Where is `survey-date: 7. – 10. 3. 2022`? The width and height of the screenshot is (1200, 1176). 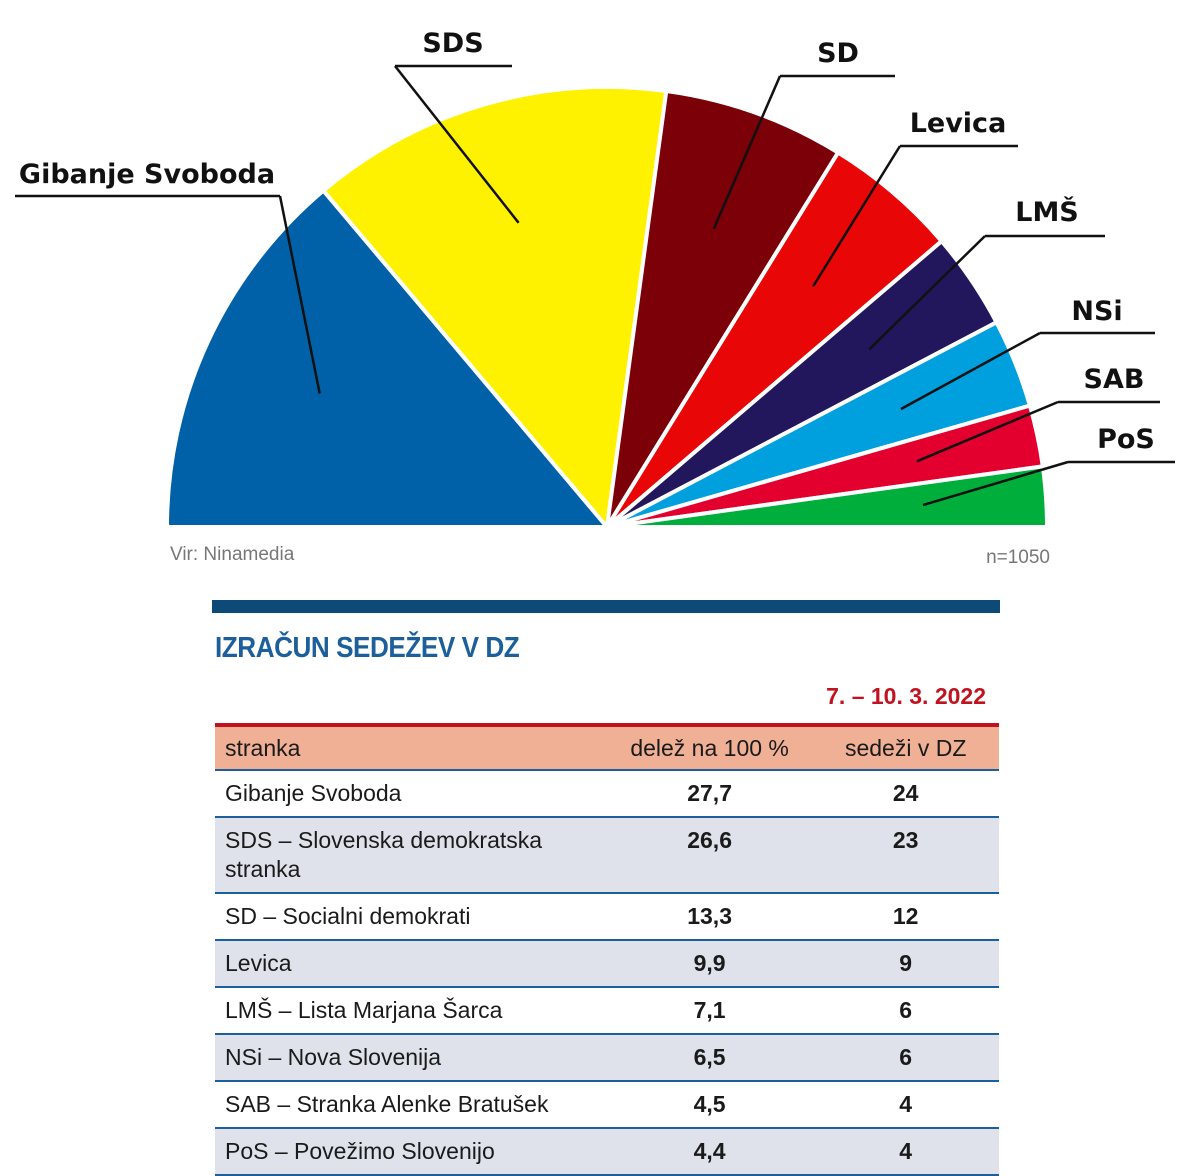 survey-date: 7. – 10. 3. 2022 is located at coordinates (906, 696).